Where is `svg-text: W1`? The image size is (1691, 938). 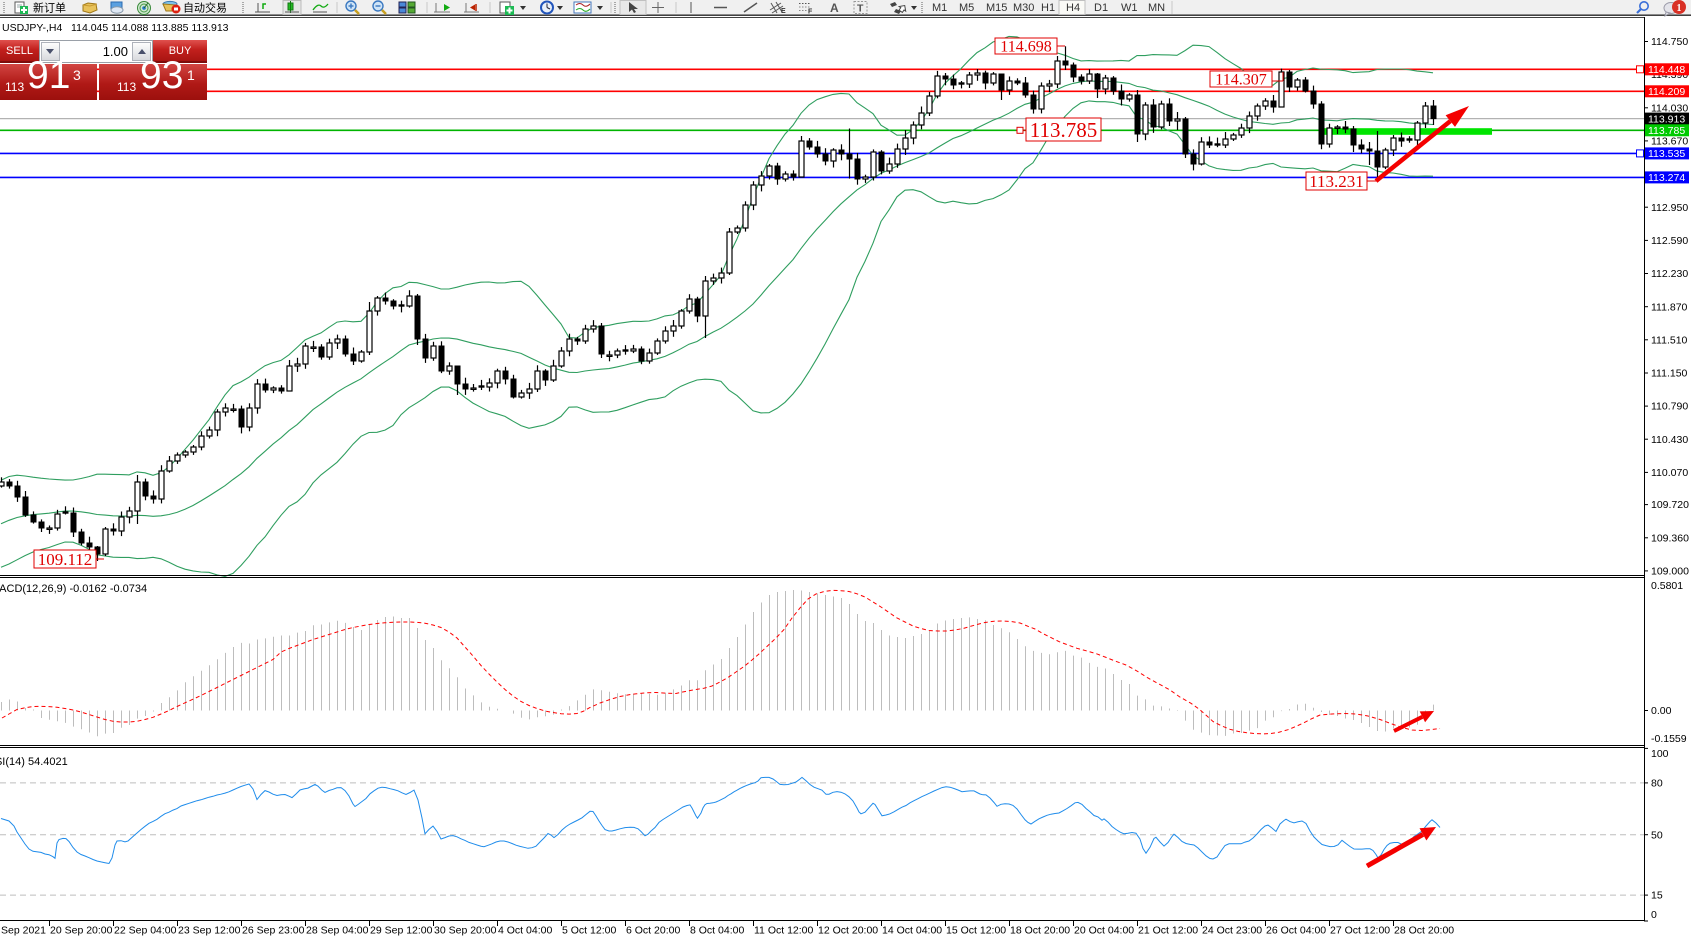
svg-text: W1 is located at coordinates (1129, 8).